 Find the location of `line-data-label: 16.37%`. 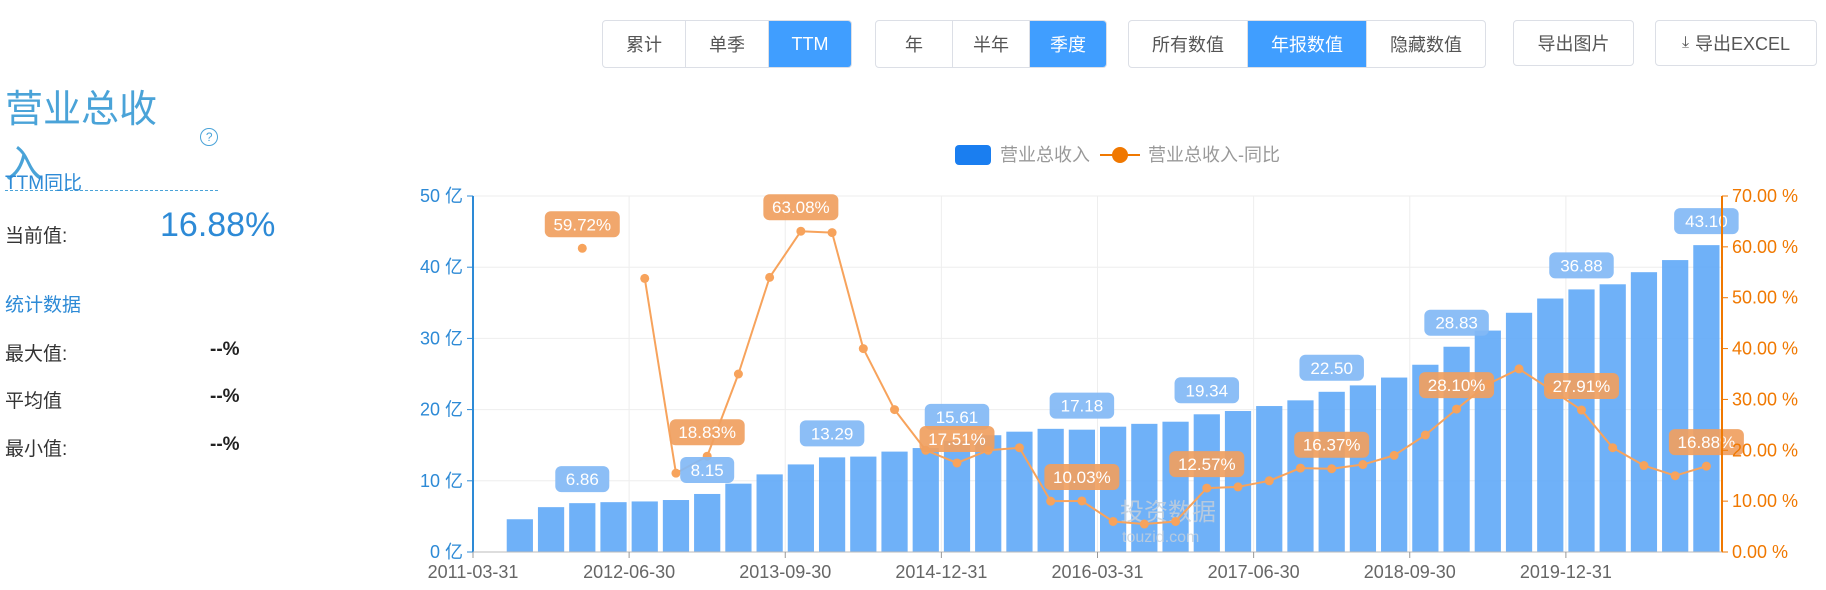

line-data-label: 16.37% is located at coordinates (1332, 445).